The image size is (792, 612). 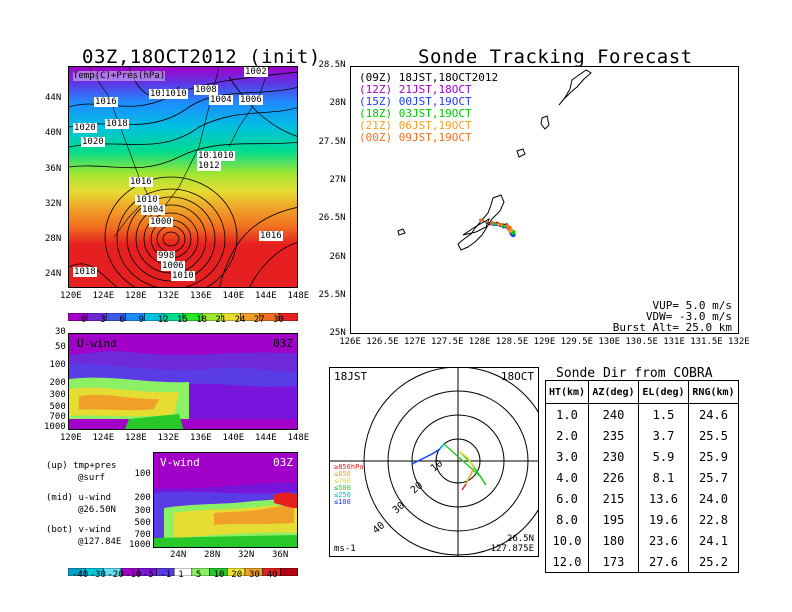 What do you see at coordinates (289, 572) in the screenshot?
I see `colorbar-swatch` at bounding box center [289, 572].